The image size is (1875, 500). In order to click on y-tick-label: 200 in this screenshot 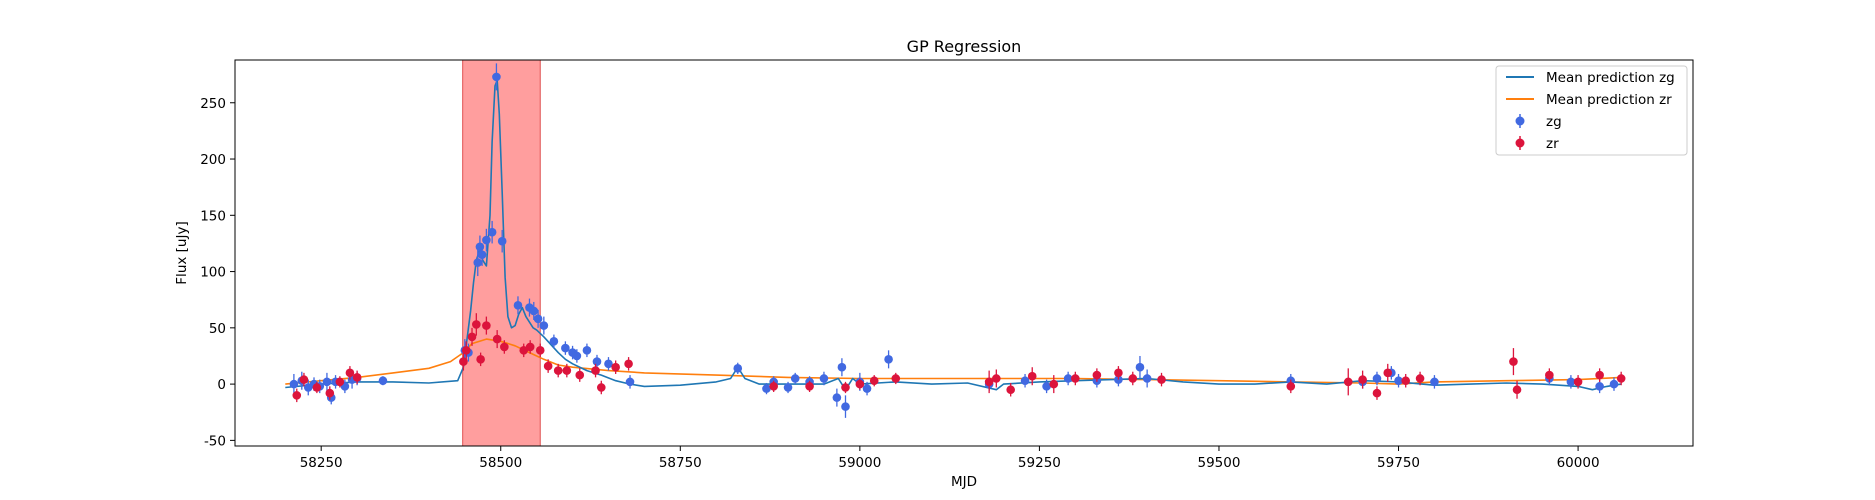, I will do `click(213, 160)`.